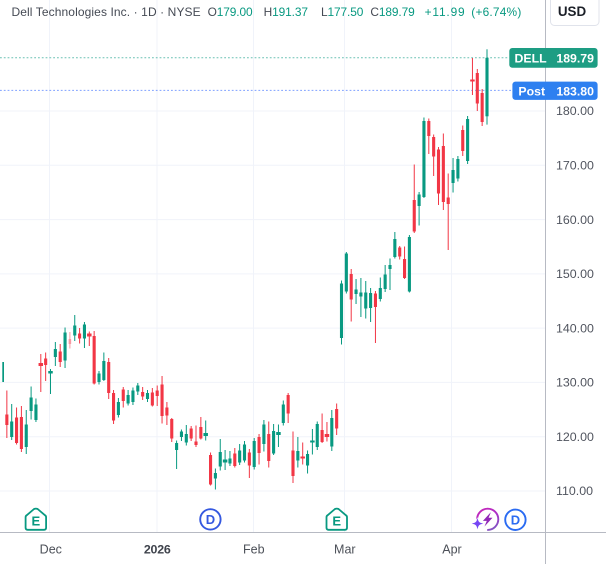 This screenshot has height=564, width=606. Describe the element at coordinates (531, 91) in the screenshot. I see `svg-text: Post` at that location.